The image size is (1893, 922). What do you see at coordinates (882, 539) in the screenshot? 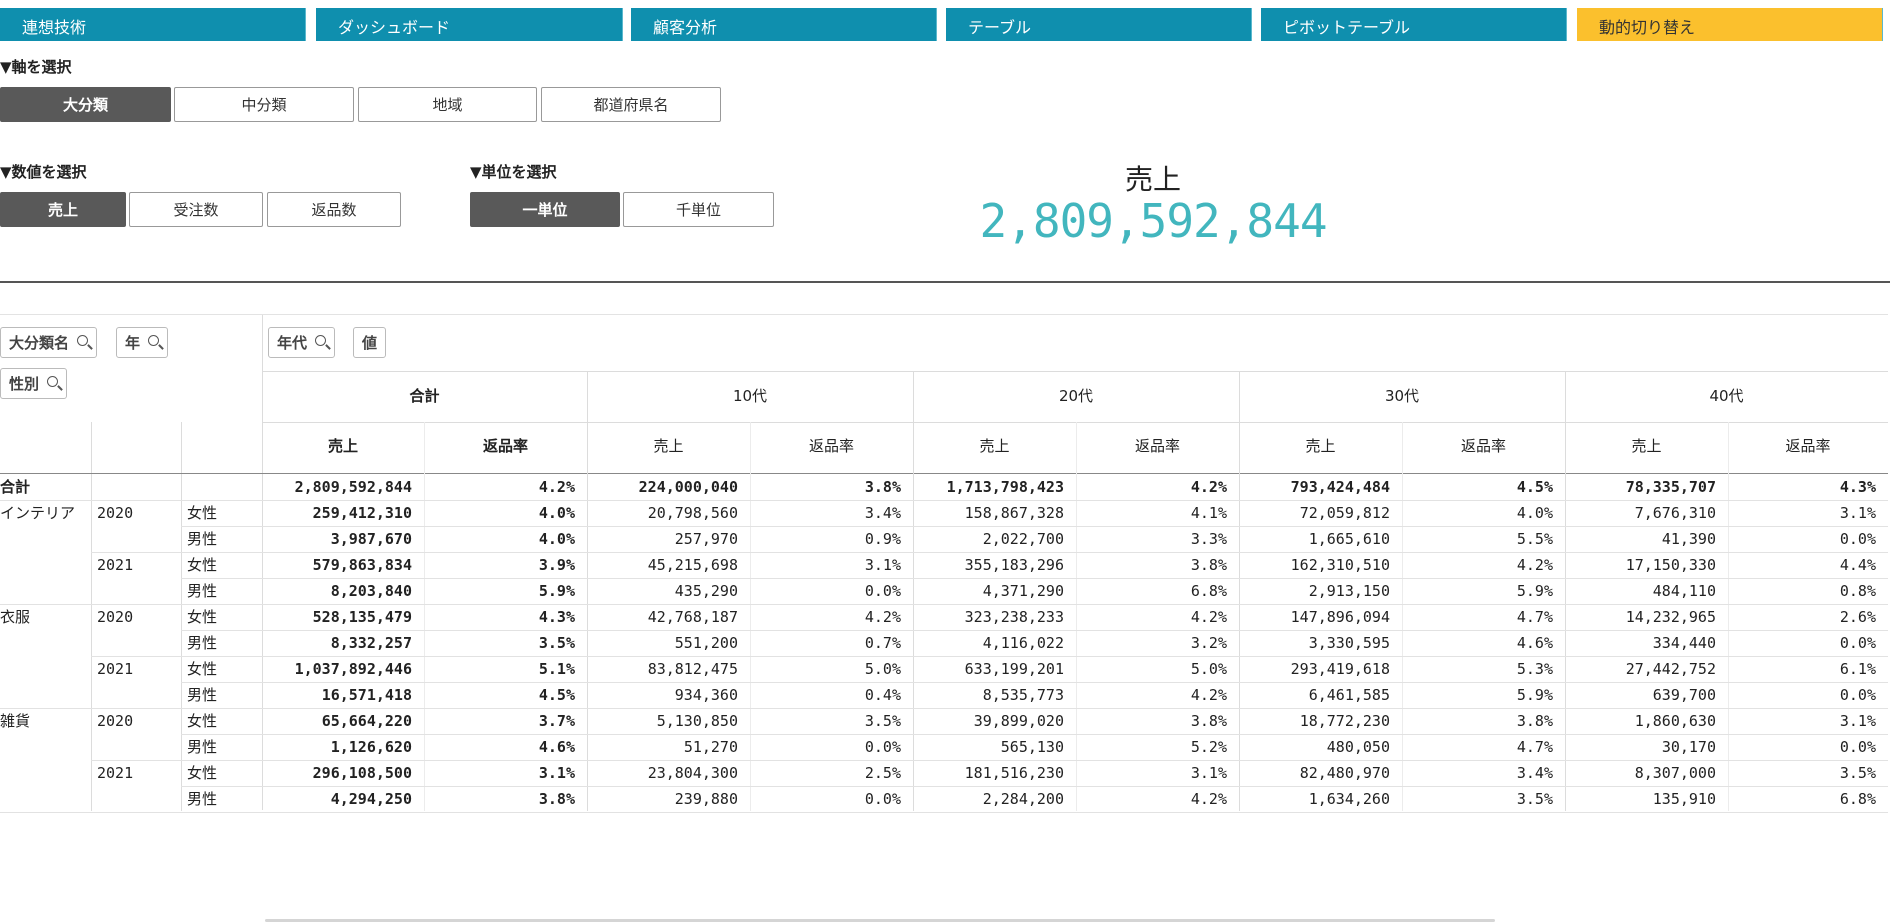
I see `table-cell: 0.9%` at bounding box center [882, 539].